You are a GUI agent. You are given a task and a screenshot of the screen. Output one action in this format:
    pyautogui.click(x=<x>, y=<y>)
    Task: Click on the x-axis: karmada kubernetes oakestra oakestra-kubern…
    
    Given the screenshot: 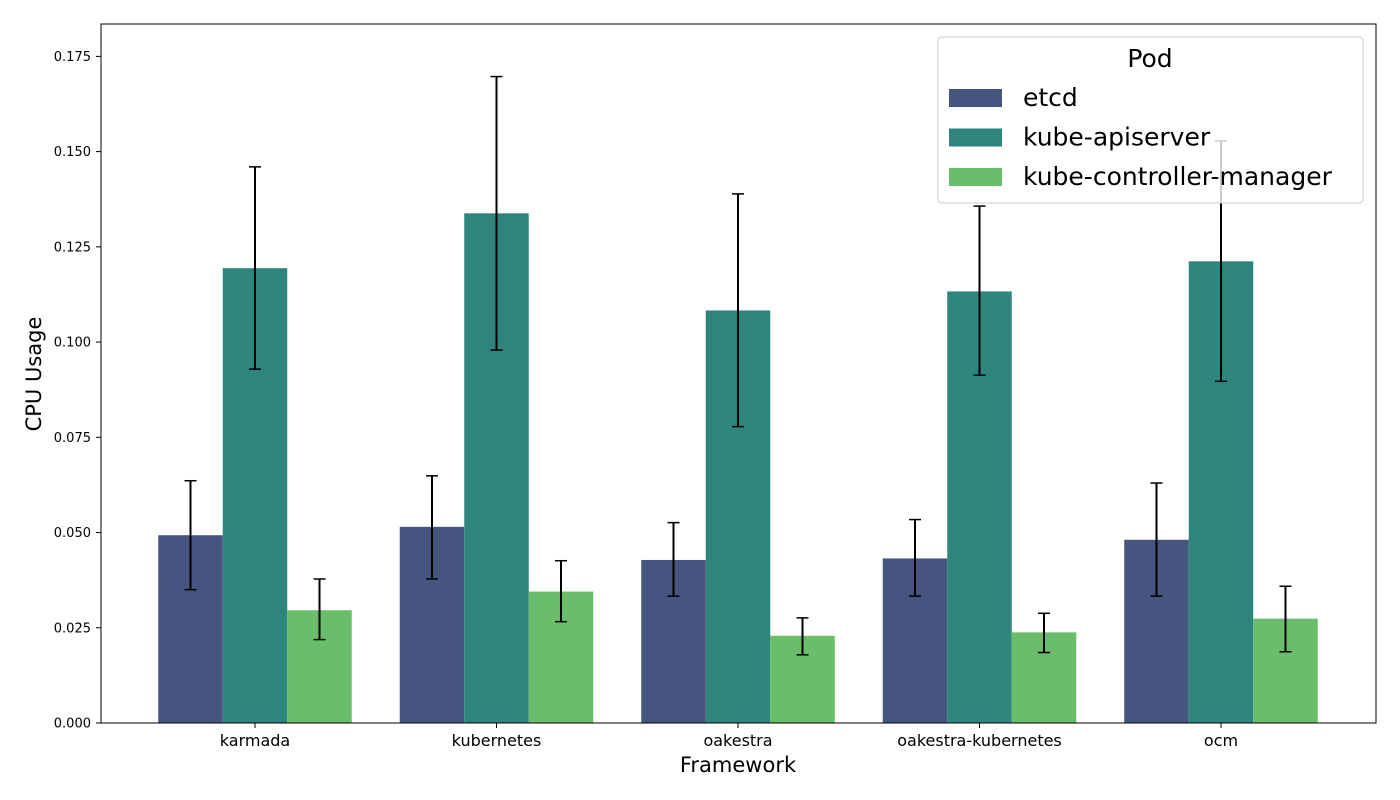 What is the action you would take?
    pyautogui.click(x=729, y=736)
    